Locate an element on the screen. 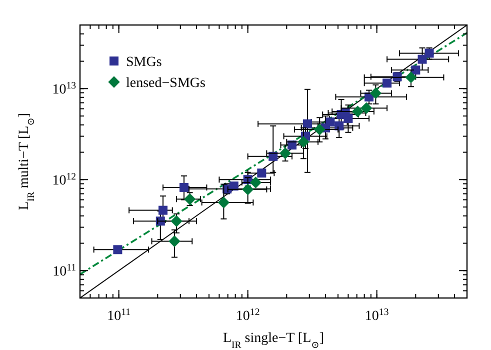 The image size is (491, 350). y-tick-label: 10$^{12}$ is located at coordinates (64, 180).